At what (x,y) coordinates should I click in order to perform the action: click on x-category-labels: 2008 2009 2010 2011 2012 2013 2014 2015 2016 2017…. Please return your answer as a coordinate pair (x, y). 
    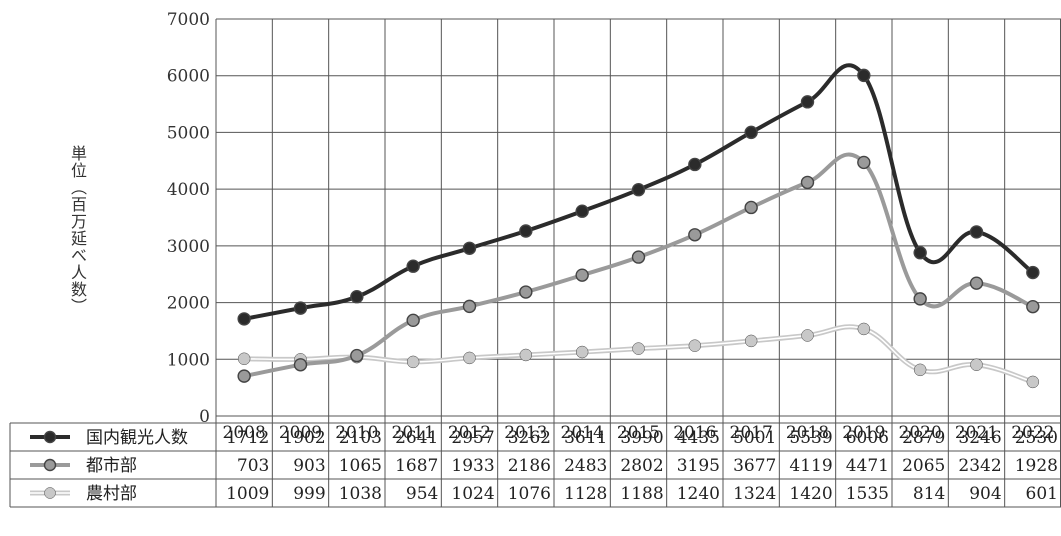
    Looking at the image, I should click on (639, 433).